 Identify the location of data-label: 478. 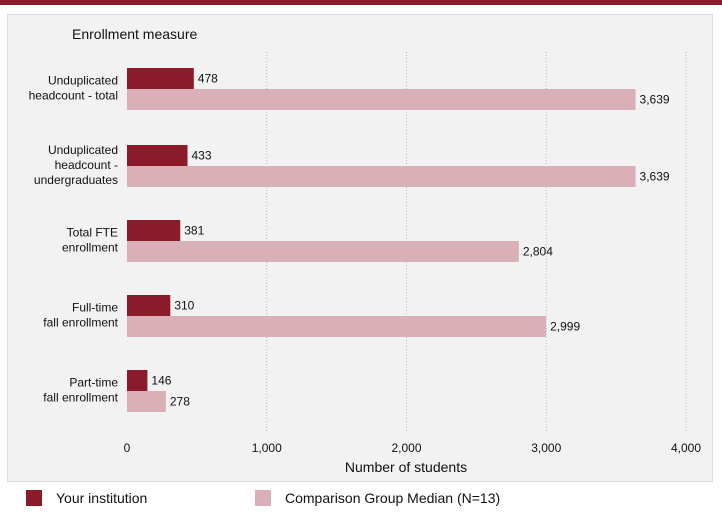
(208, 79).